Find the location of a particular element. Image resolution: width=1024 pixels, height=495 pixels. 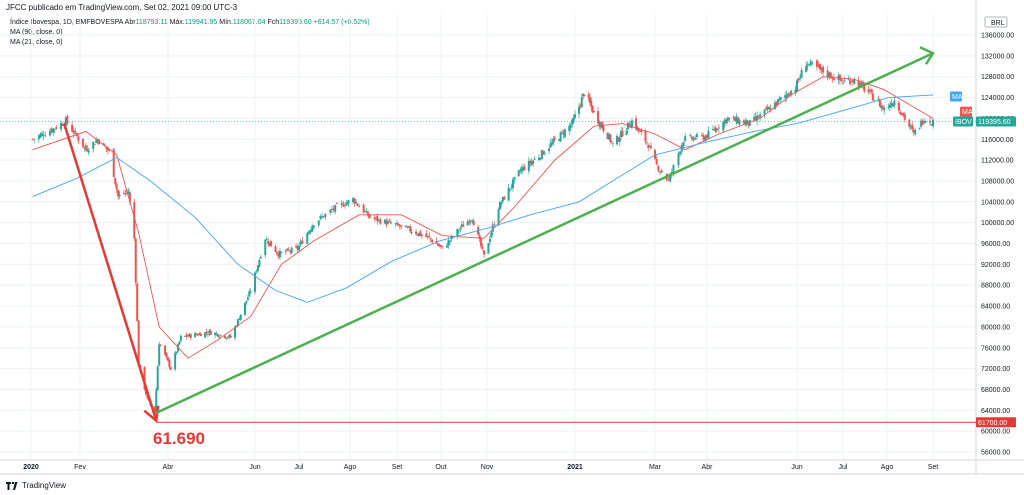

brand-label: TradingView is located at coordinates (44, 485).